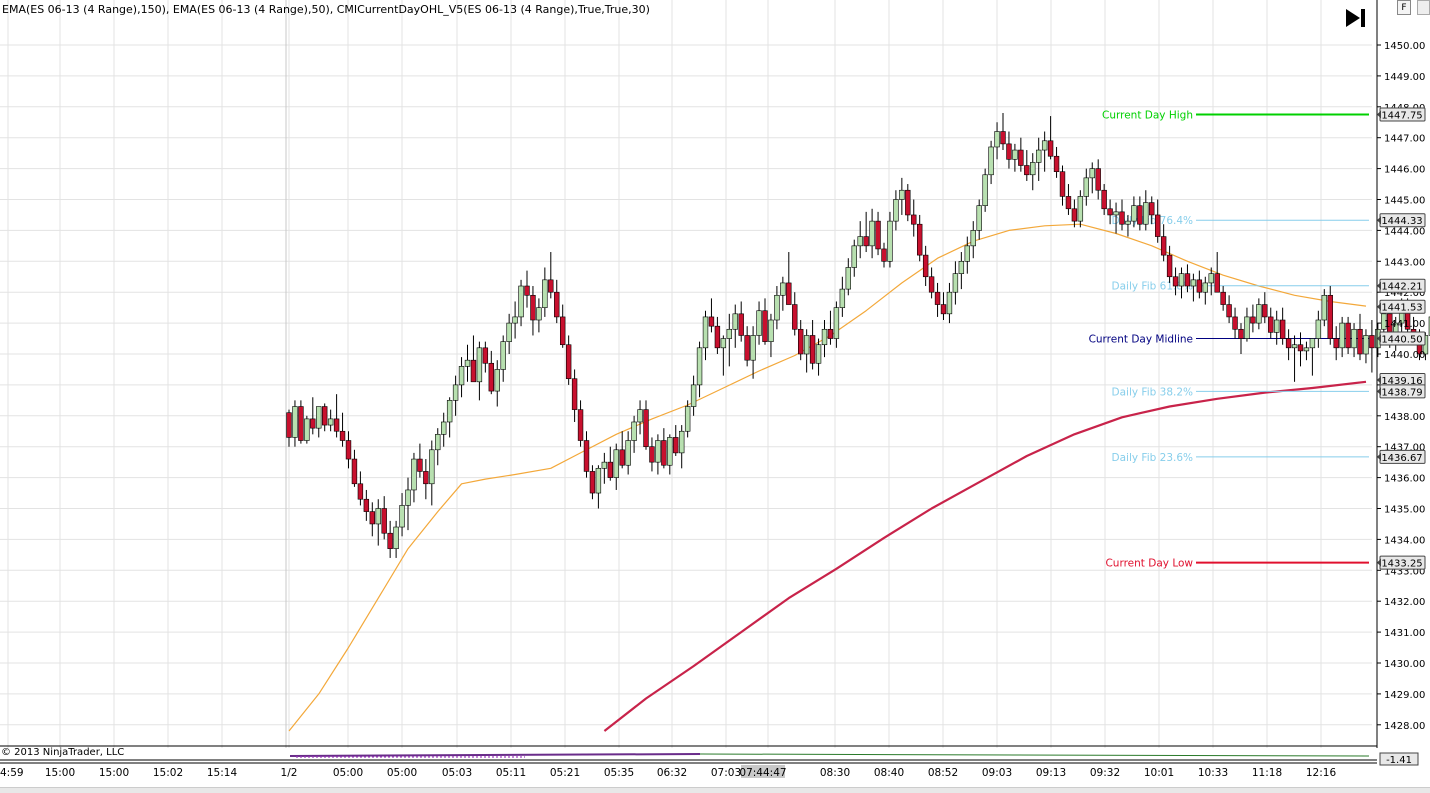 The height and width of the screenshot is (793, 1430). I want to click on go-to-end-button, so click(1356, 18).